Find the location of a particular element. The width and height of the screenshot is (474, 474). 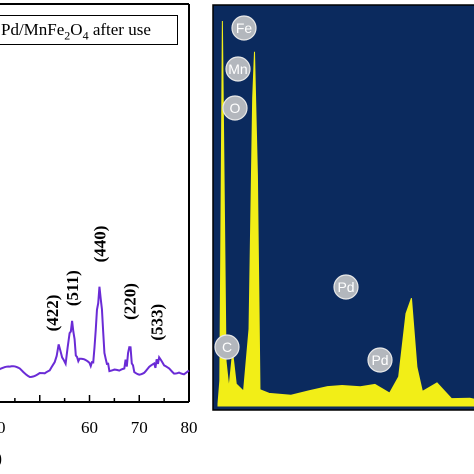

xrd-peak-annotation: (220) is located at coordinates (129, 301).